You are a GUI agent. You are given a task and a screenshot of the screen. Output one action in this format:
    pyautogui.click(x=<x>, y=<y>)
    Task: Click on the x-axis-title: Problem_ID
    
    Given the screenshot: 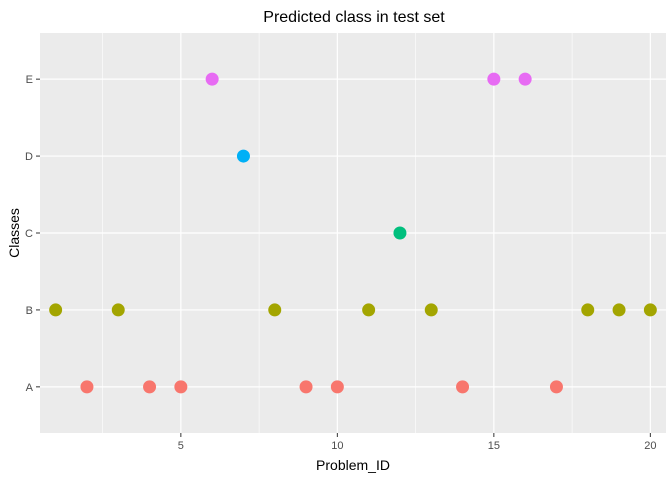 What is the action you would take?
    pyautogui.click(x=353, y=465)
    